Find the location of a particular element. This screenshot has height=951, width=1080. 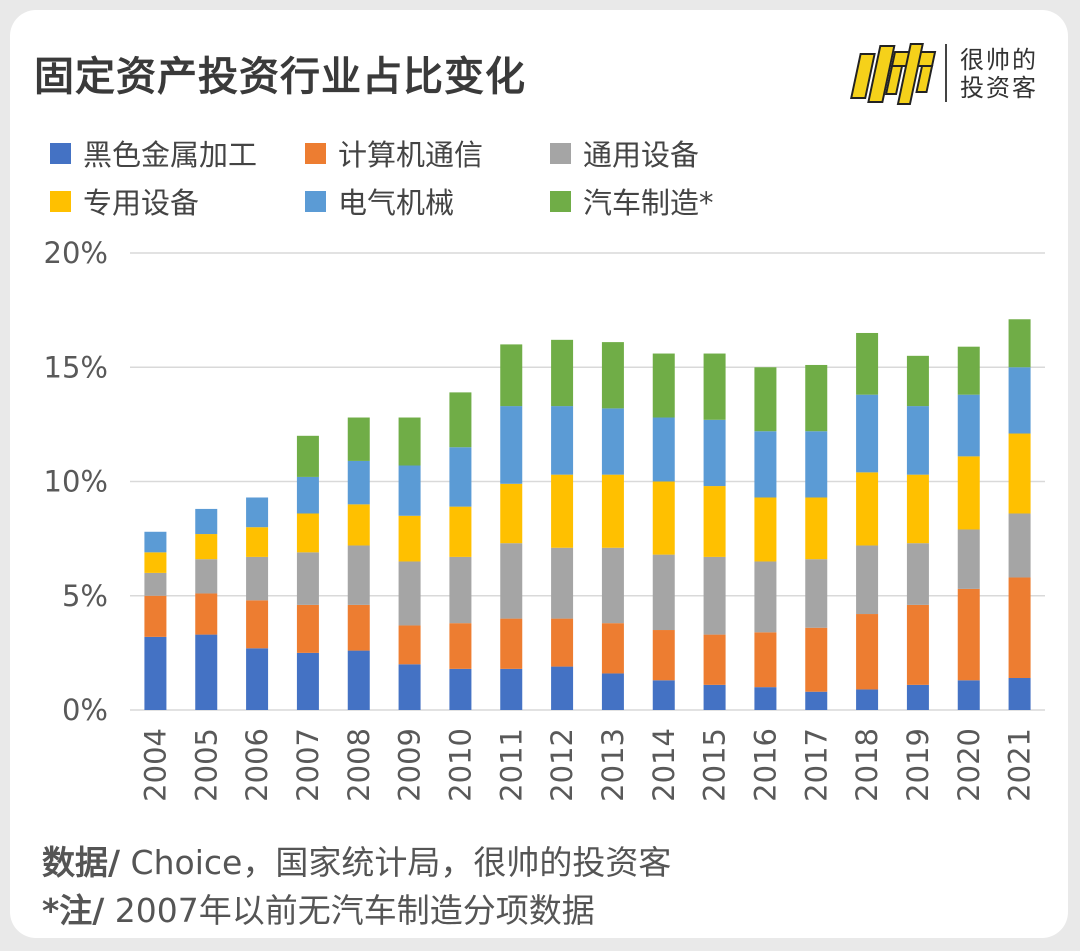

x-tick-label: 2019 is located at coordinates (918, 765).